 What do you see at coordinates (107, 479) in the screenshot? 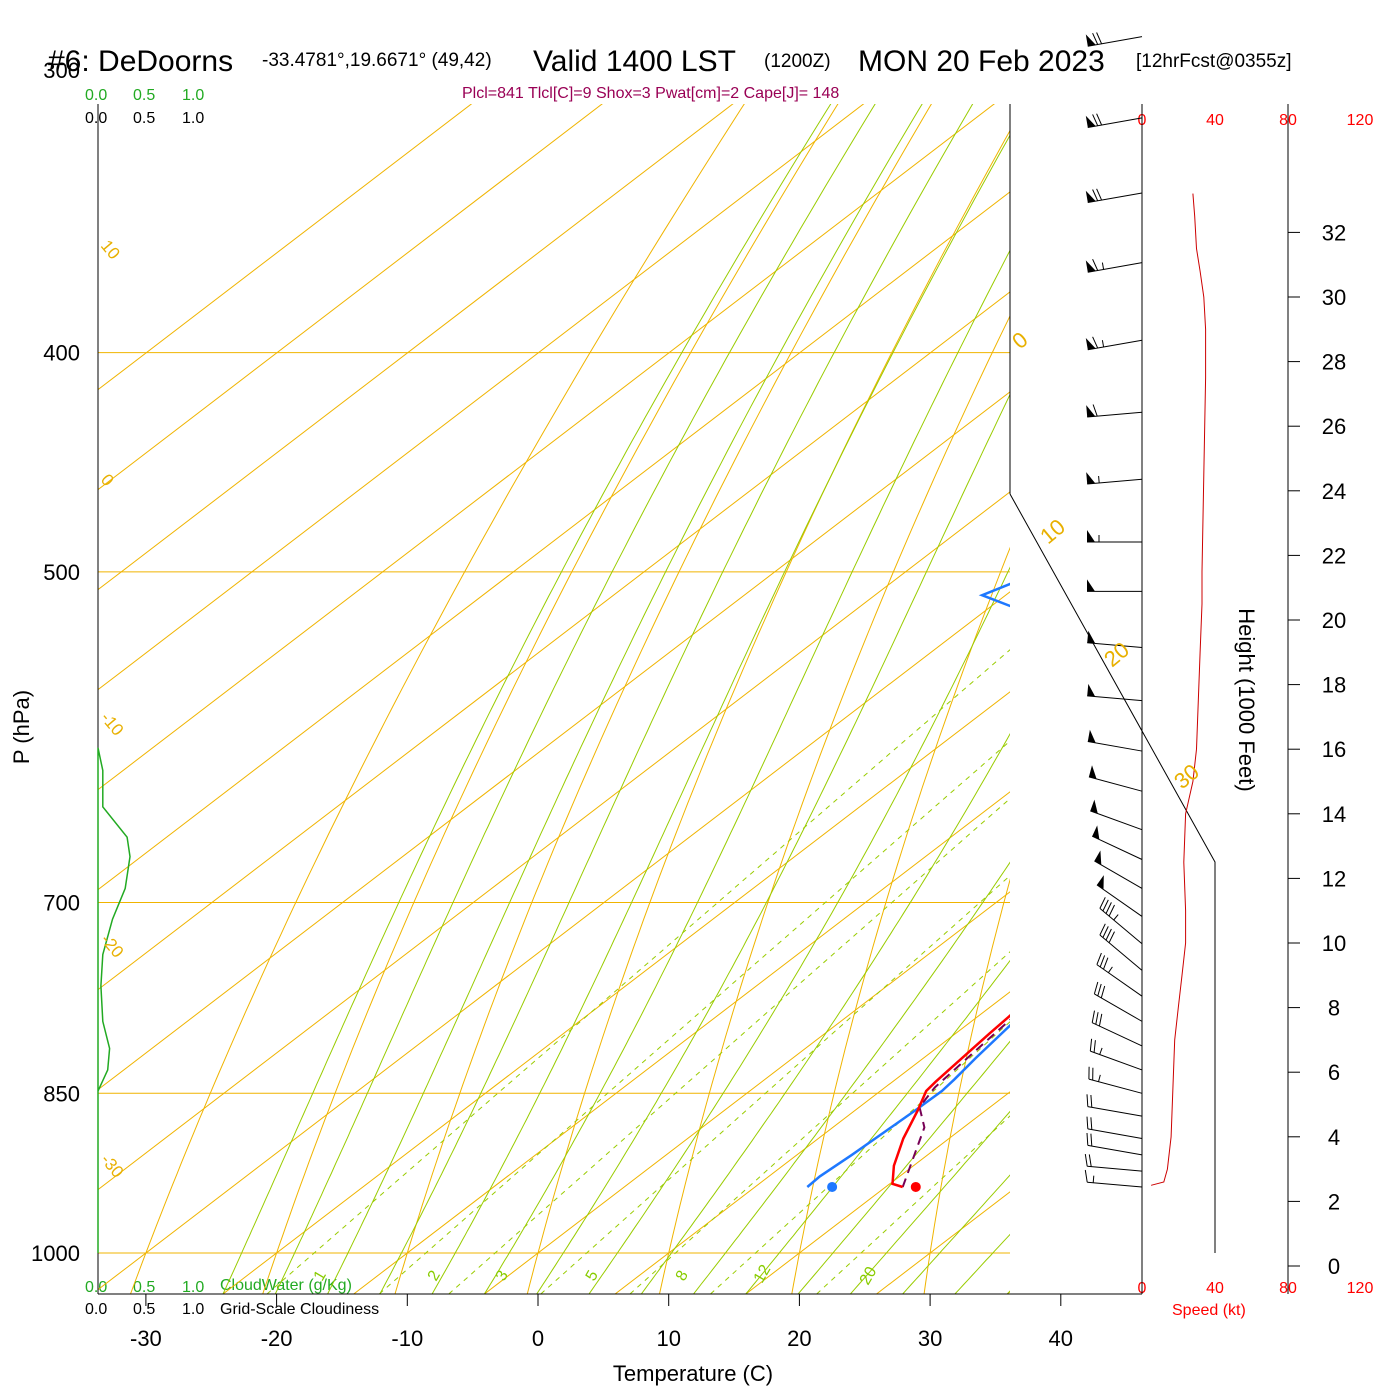
I see `isotherm-label: 0` at bounding box center [107, 479].